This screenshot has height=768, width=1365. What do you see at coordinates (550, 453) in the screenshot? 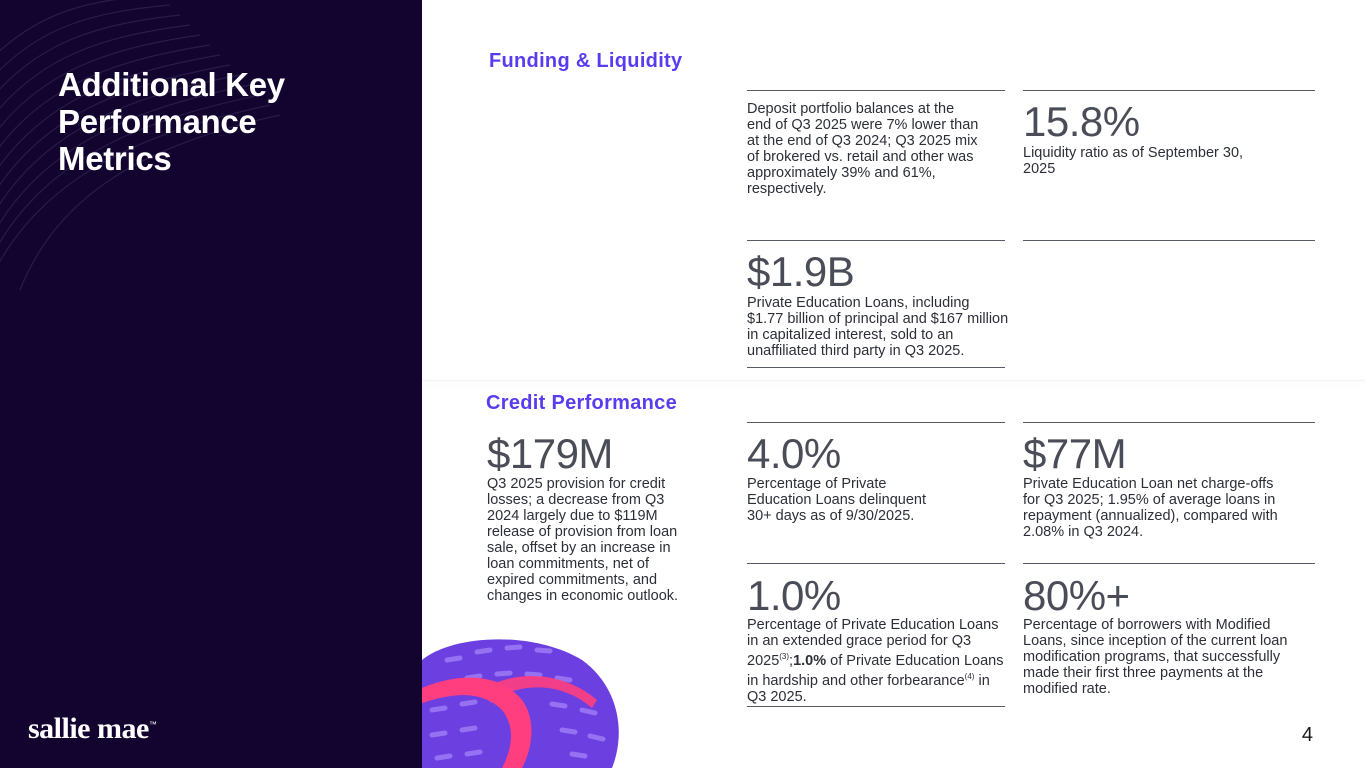
I see `provision-value: $179M` at bounding box center [550, 453].